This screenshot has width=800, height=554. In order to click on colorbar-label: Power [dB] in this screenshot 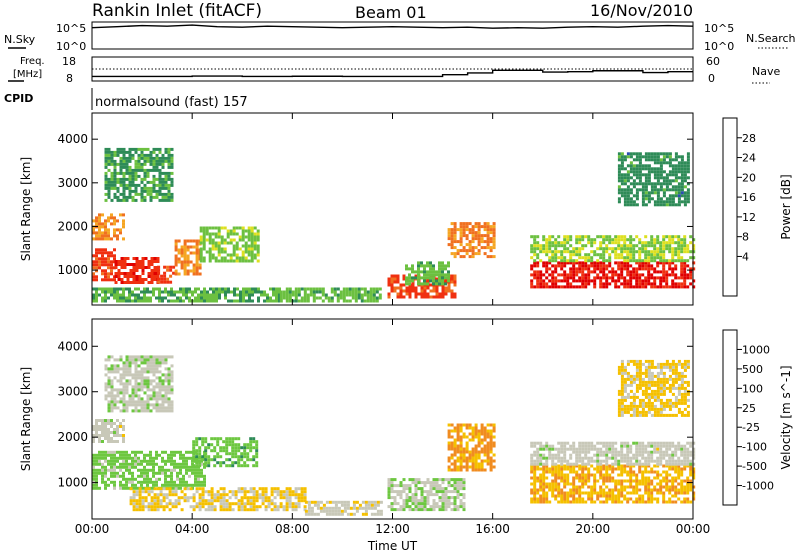, I will do `click(786, 206)`.